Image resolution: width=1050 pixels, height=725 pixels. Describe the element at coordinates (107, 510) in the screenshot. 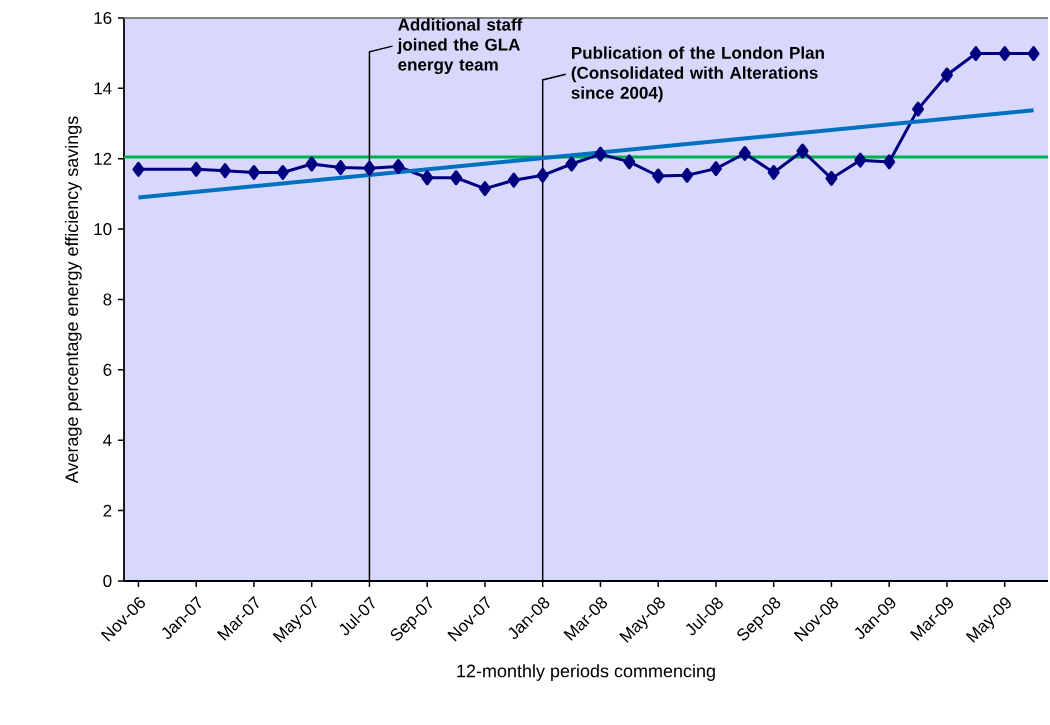

I see `y-tick-label: 2` at that location.